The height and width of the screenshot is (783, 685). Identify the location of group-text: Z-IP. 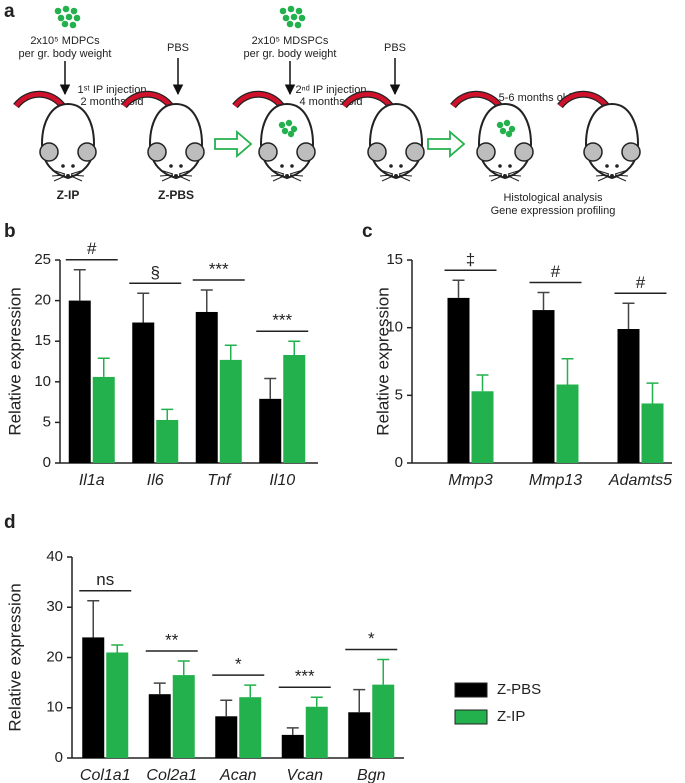
(68, 195).